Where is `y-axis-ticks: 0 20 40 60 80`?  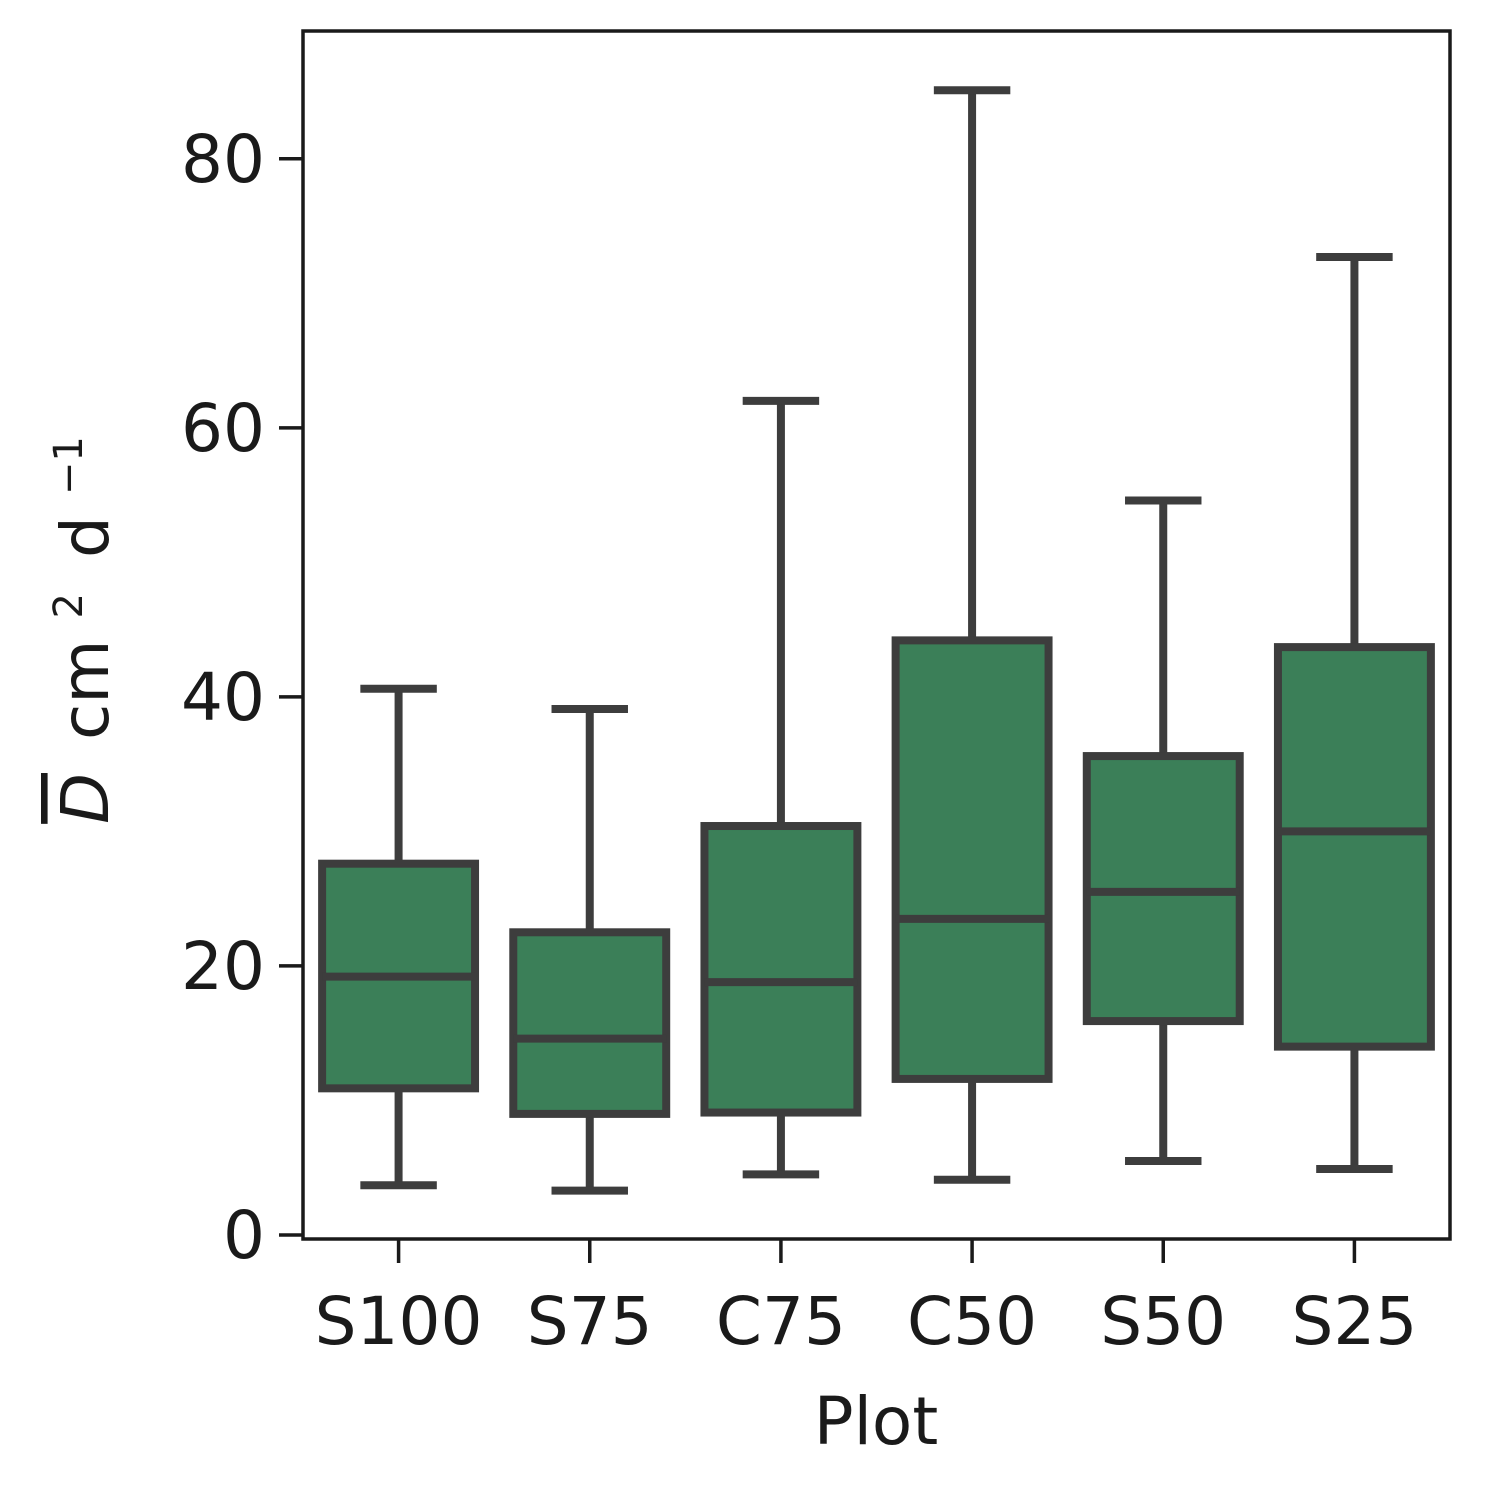 y-axis-ticks: 0 20 40 60 80 is located at coordinates (242, 697).